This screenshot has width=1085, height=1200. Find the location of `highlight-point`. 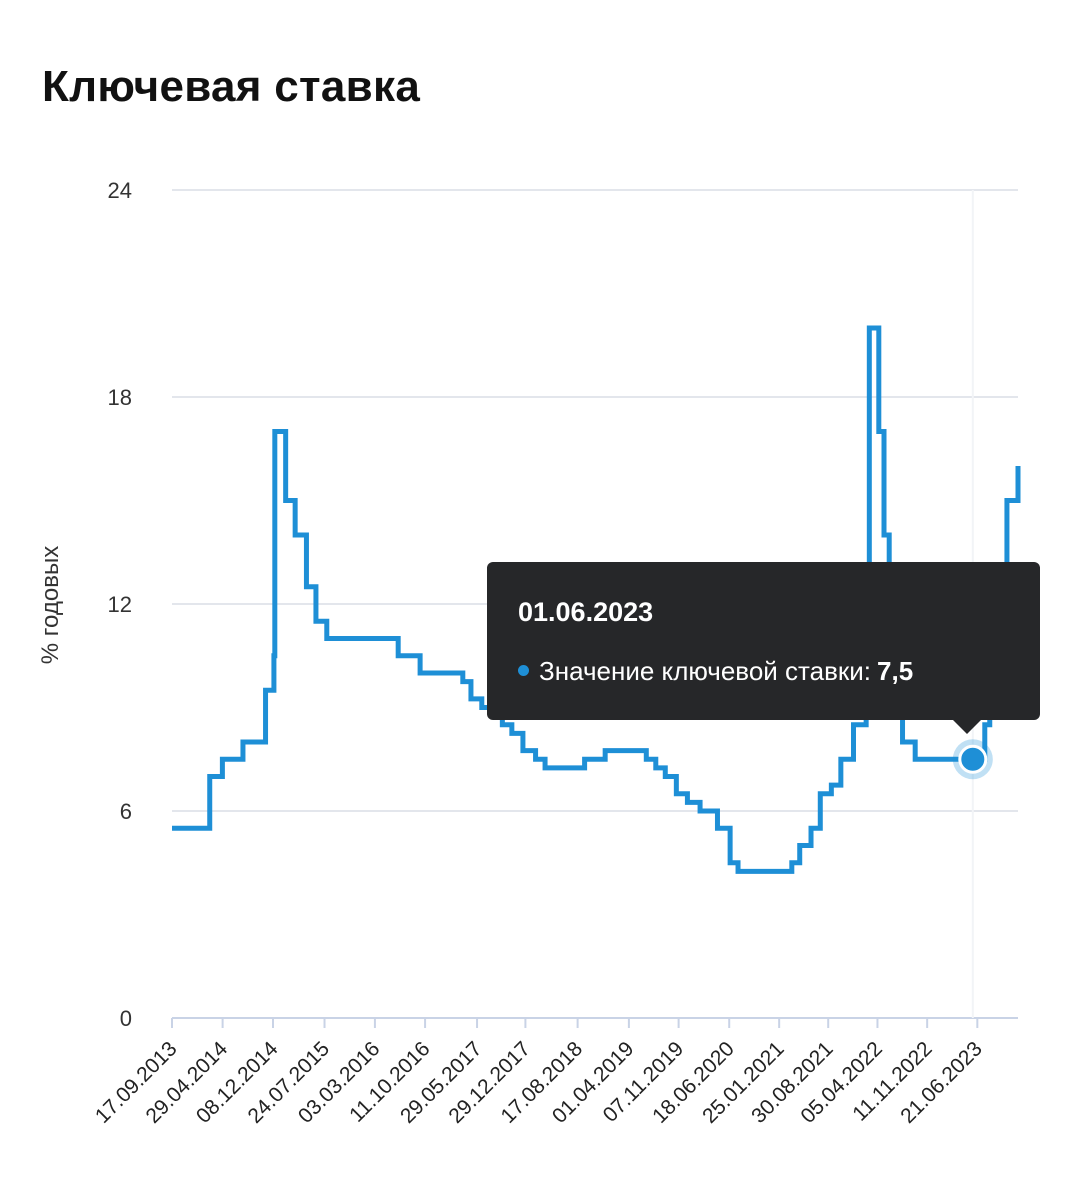

highlight-point is located at coordinates (973, 759).